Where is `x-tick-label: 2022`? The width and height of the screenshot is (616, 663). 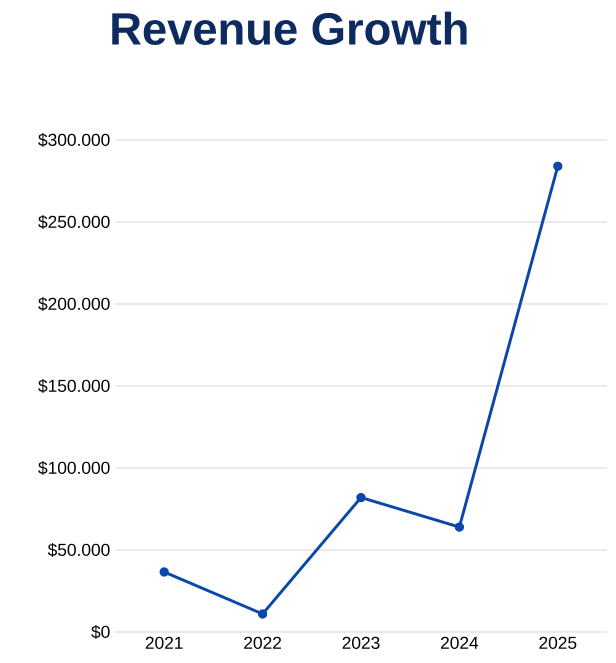
x-tick-label: 2022 is located at coordinates (262, 642).